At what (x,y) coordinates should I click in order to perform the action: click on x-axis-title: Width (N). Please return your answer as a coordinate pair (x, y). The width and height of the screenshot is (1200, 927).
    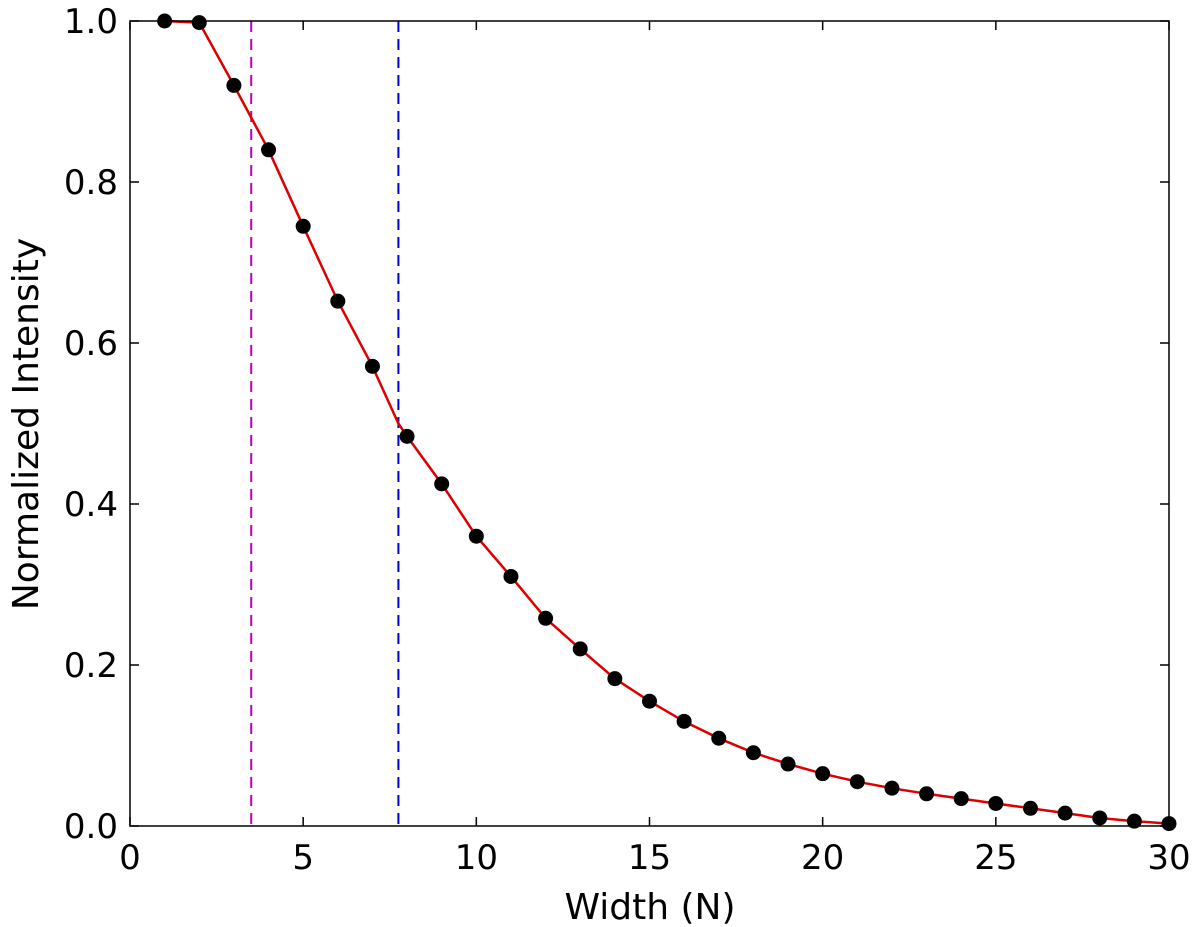
    Looking at the image, I should click on (649, 907).